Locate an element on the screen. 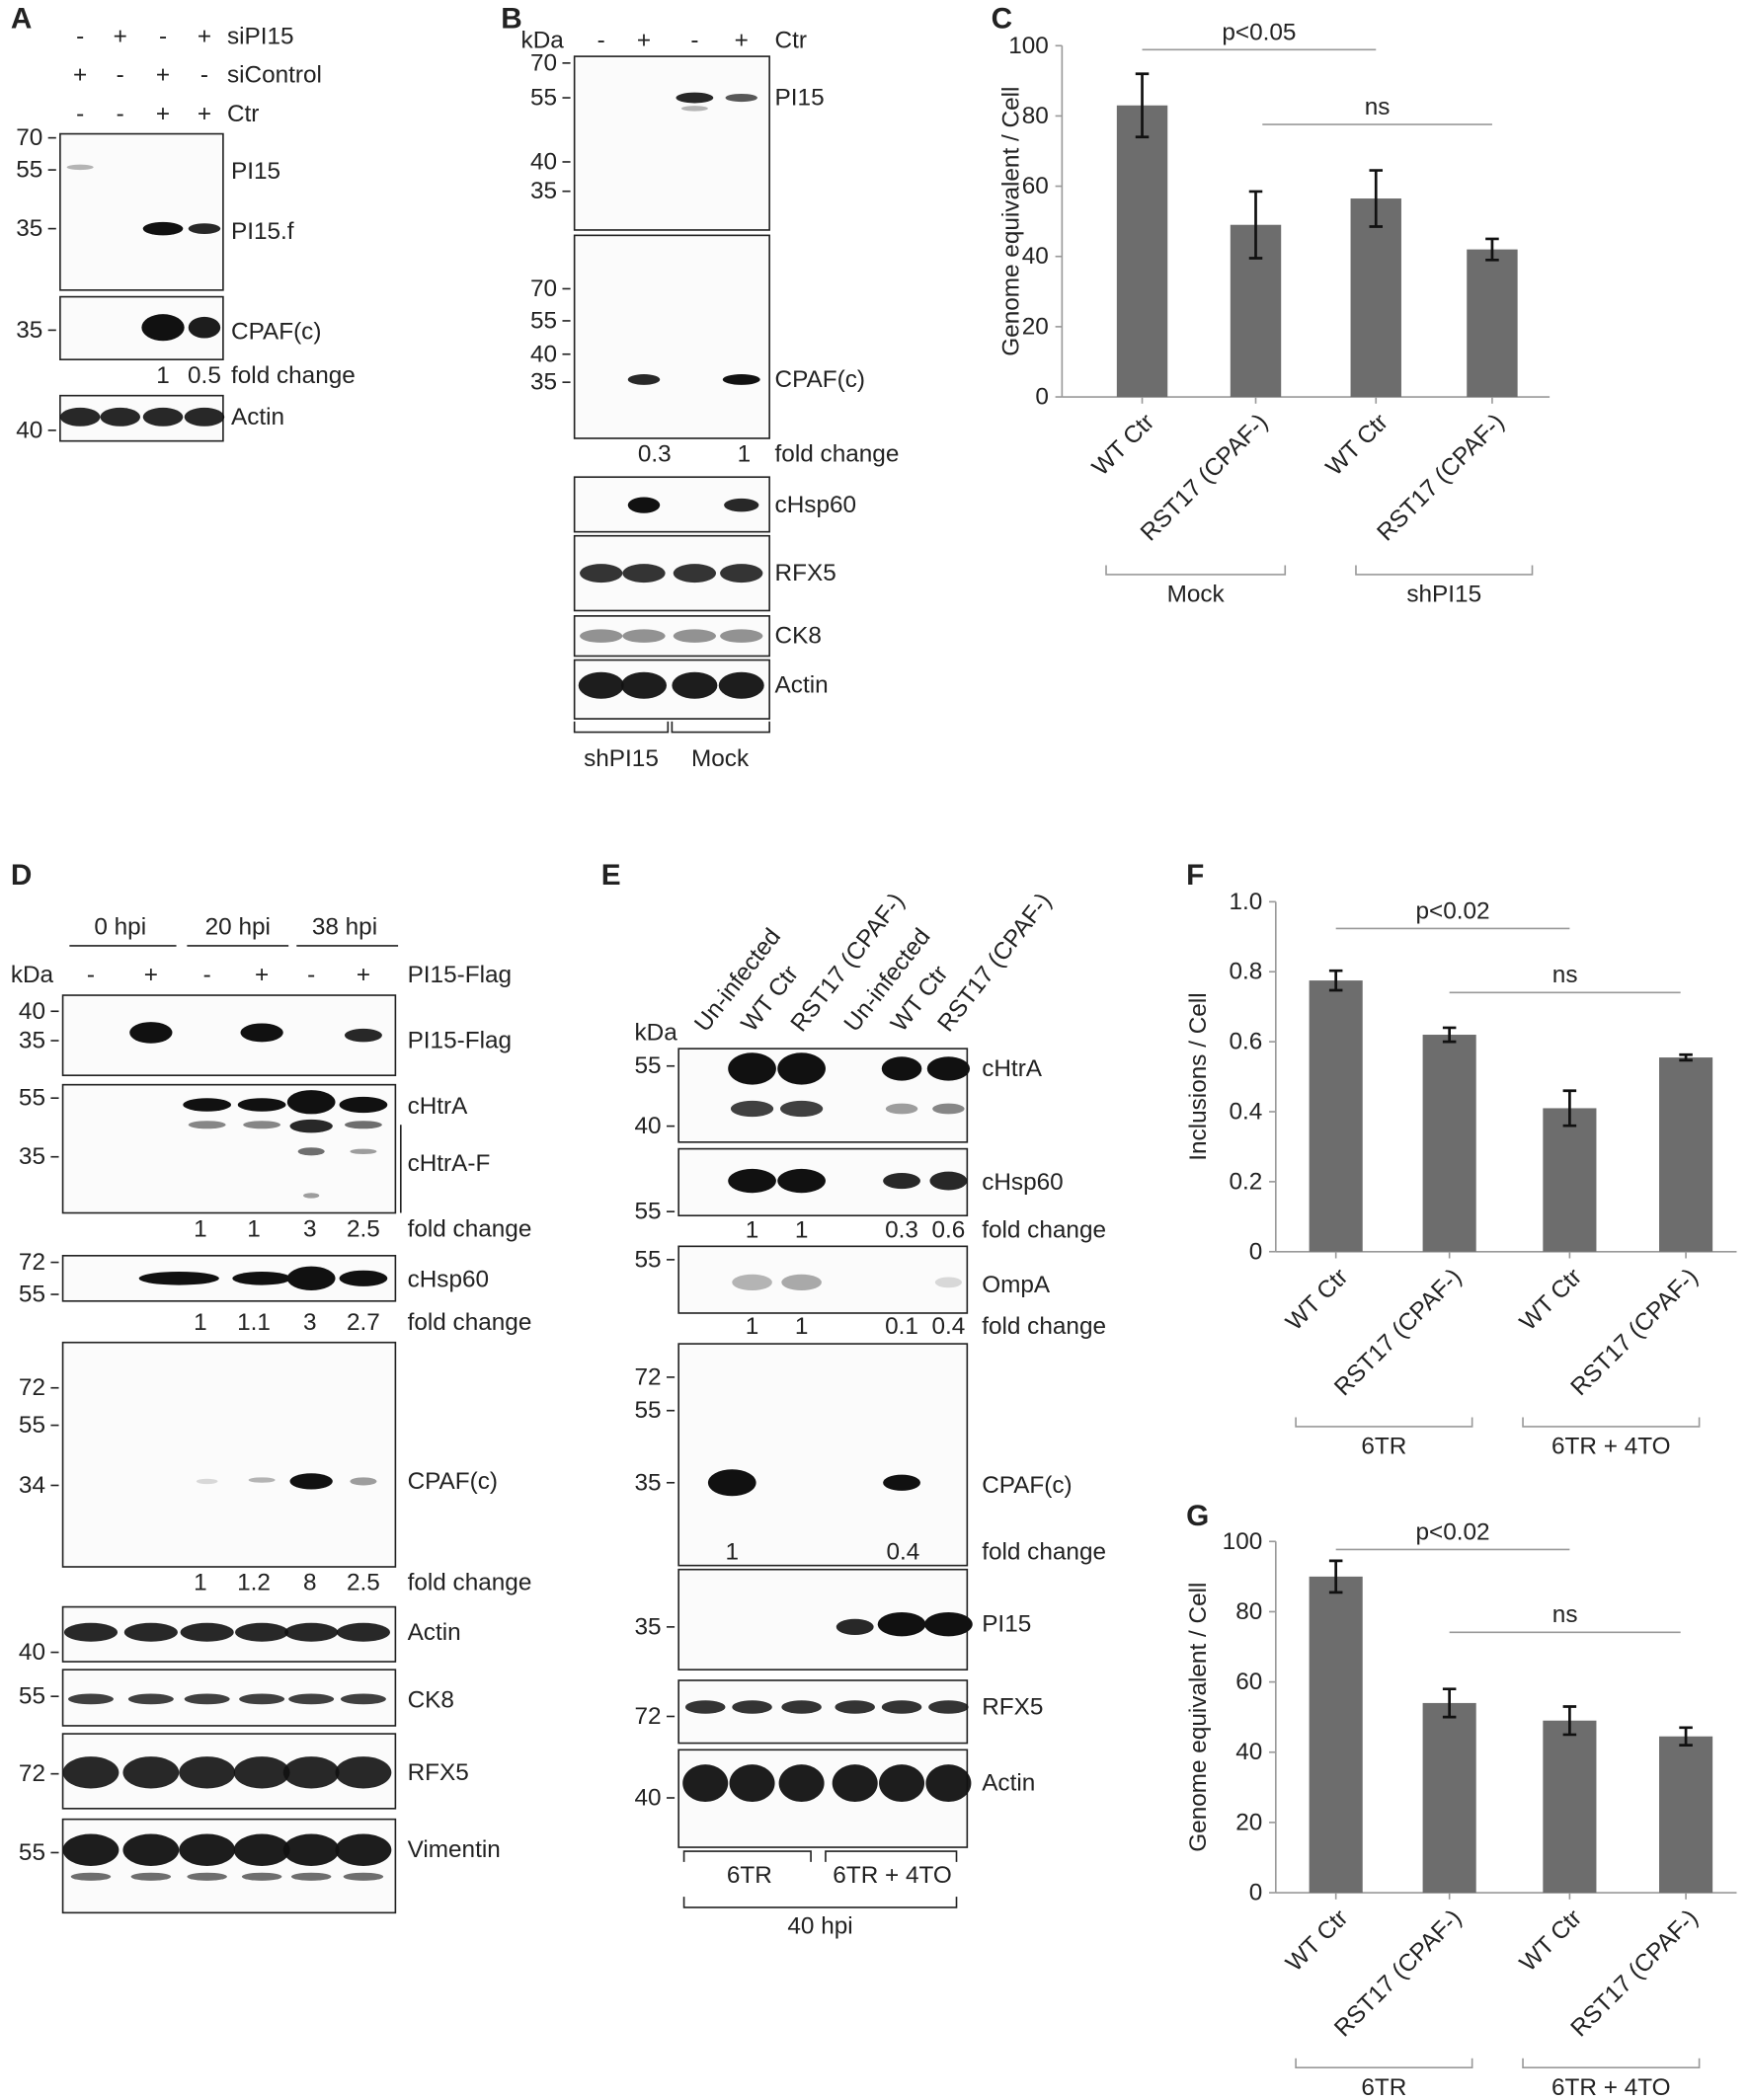 The height and width of the screenshot is (2100, 1750). fold-change: 0.3 is located at coordinates (655, 455).